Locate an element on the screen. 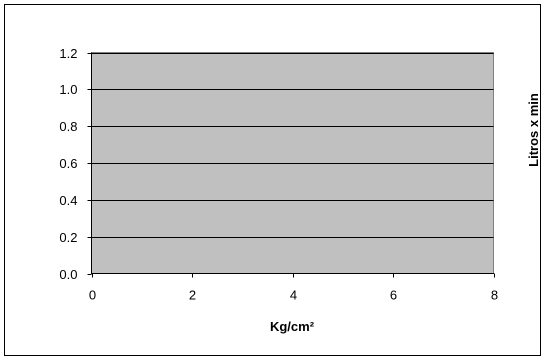 This screenshot has width=545, height=360. x-tick-label: 0 is located at coordinates (92, 295).